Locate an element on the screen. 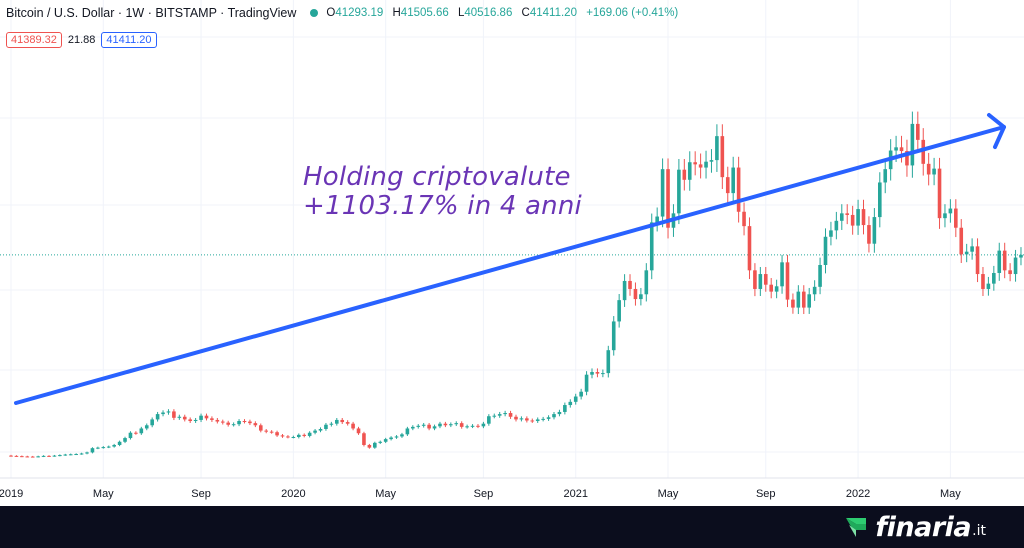 This screenshot has width=1024, height=548. x-tick-label: Sep is located at coordinates (766, 494).